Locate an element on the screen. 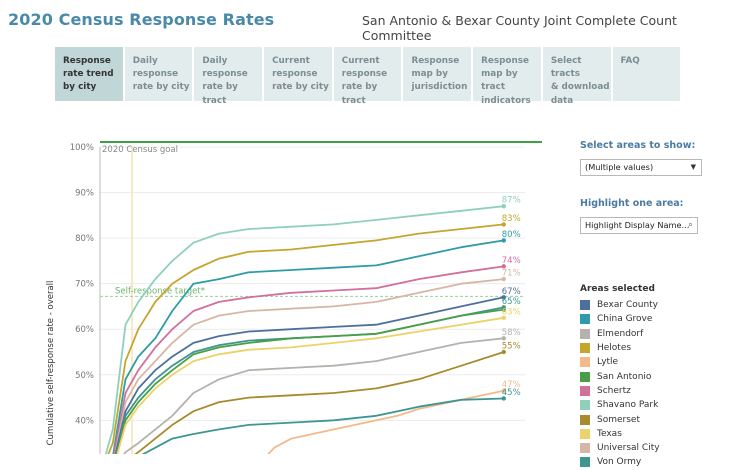  y-tick-label: 70% is located at coordinates (84, 285).